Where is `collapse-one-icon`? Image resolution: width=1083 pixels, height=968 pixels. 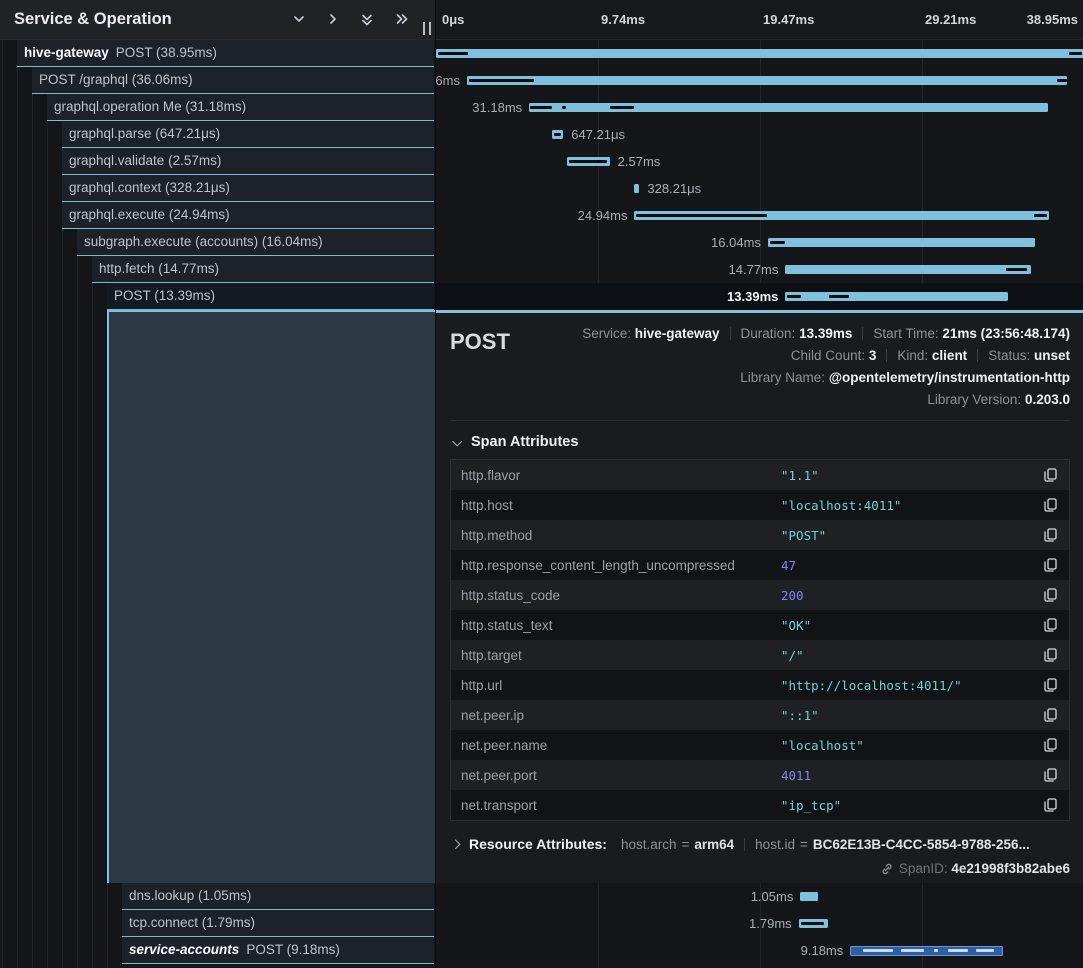
collapse-one-icon is located at coordinates (299, 19).